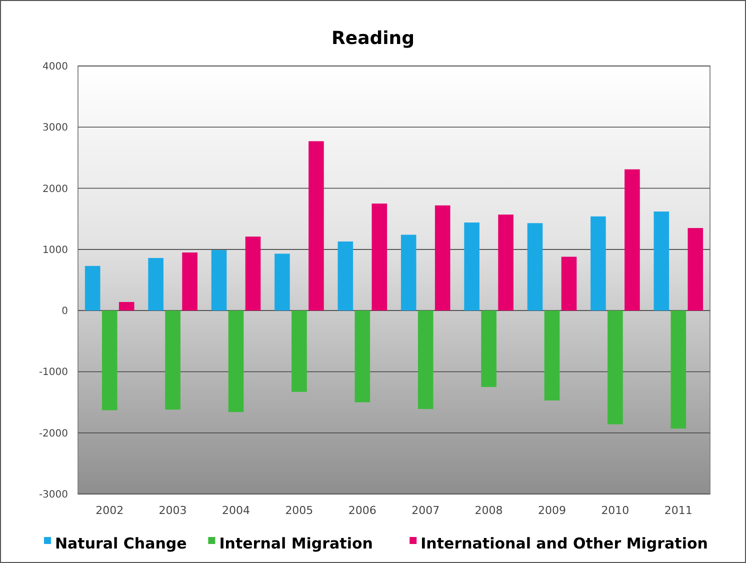  I want to click on x-tick-label: 2009, so click(552, 510).